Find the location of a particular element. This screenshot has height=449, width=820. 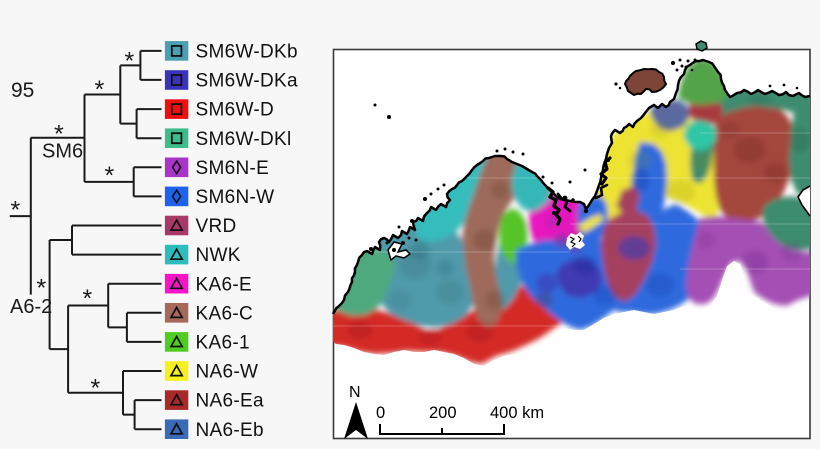

svg-text: 200 is located at coordinates (443, 413).